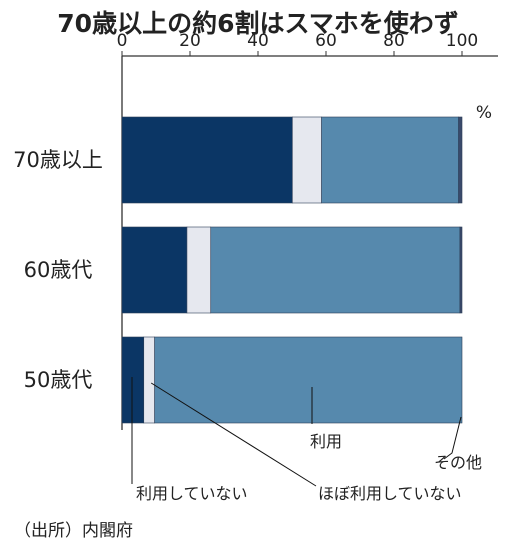 This screenshot has width=516, height=550. What do you see at coordinates (58, 380) in the screenshot?
I see `category-label: 50歳代` at bounding box center [58, 380].